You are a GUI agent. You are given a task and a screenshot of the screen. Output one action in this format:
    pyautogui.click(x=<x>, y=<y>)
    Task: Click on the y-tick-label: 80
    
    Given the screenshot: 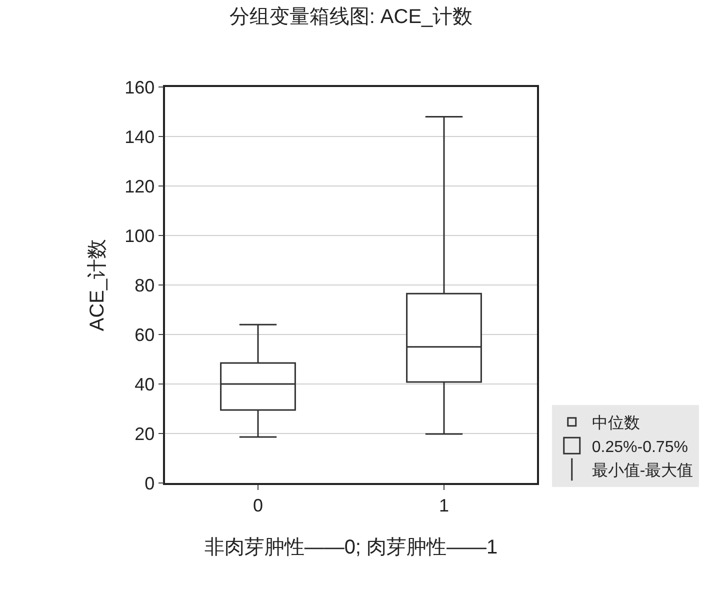 What is the action you would take?
    pyautogui.click(x=144, y=285)
    